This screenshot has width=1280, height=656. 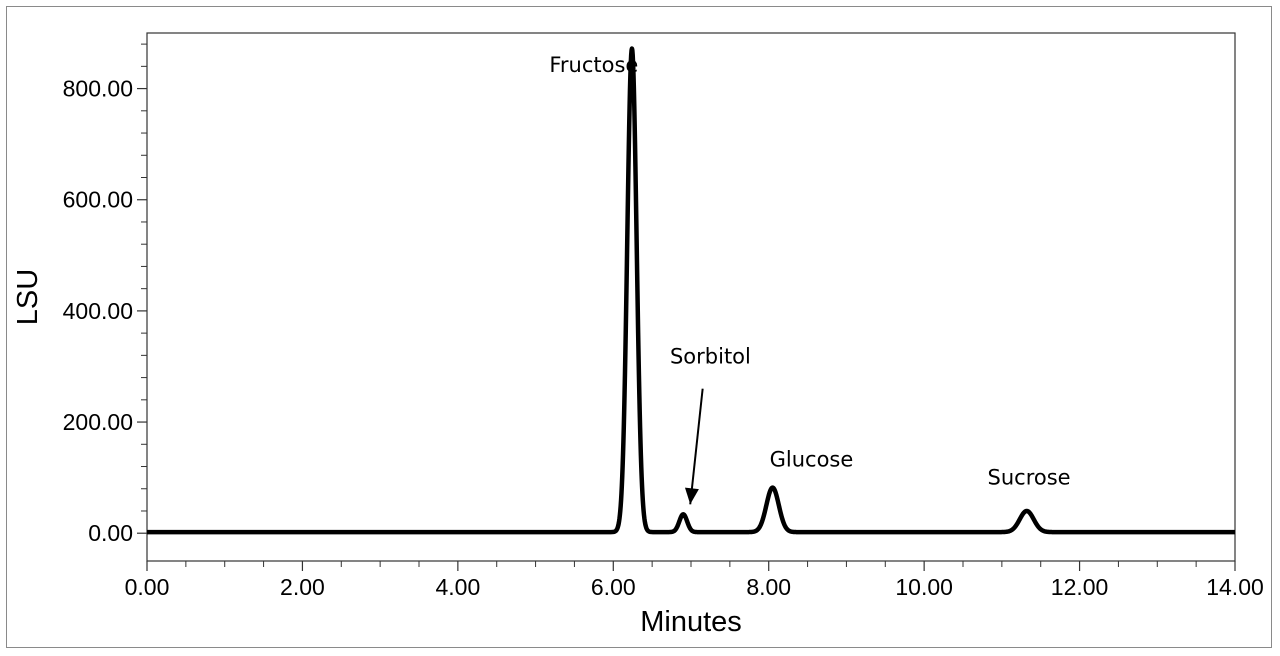 What do you see at coordinates (457, 587) in the screenshot?
I see `x-tick-label: 4.00` at bounding box center [457, 587].